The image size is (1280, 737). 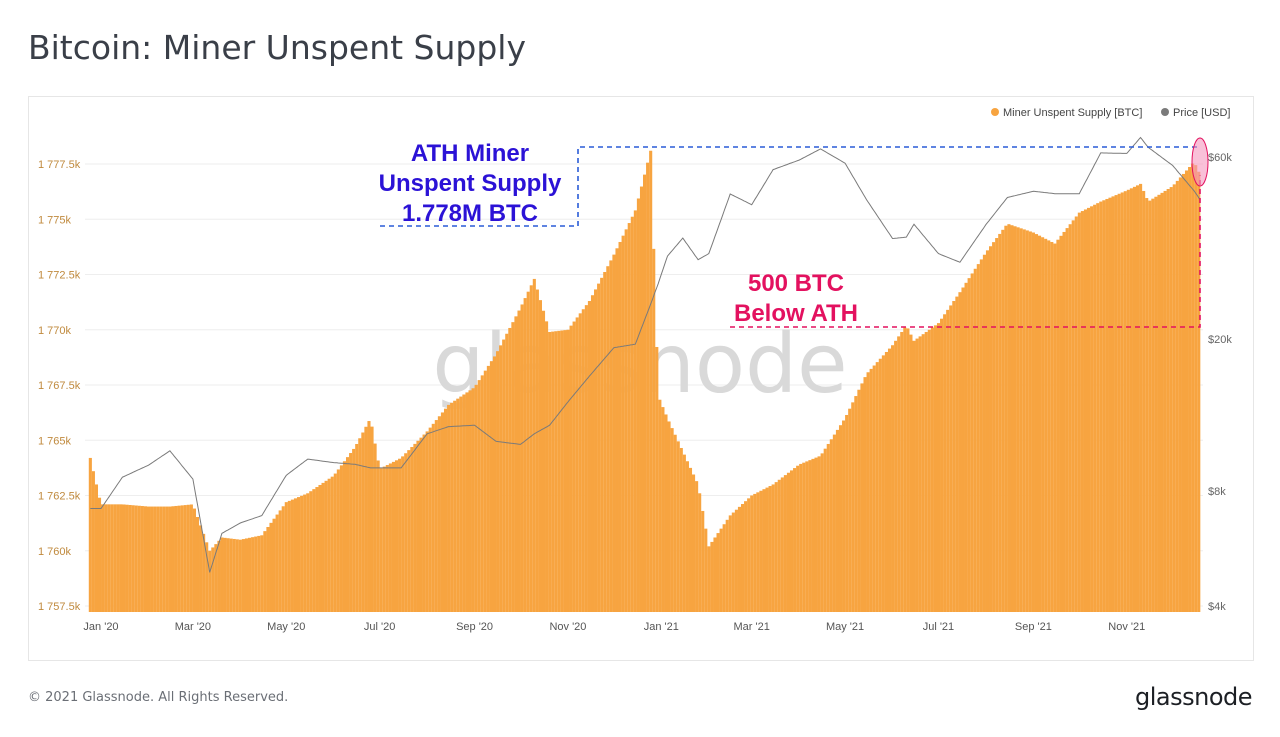 What do you see at coordinates (790, 186) in the screenshot?
I see `ath-dashed-line` at bounding box center [790, 186].